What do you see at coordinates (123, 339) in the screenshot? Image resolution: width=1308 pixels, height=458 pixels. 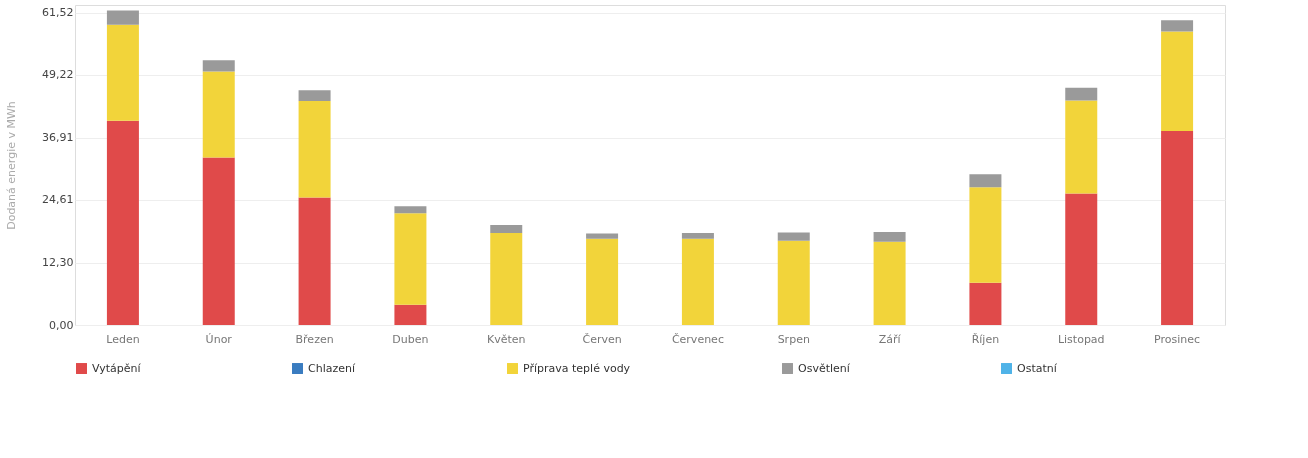 I see `x-tick-label: Leden` at bounding box center [123, 339].